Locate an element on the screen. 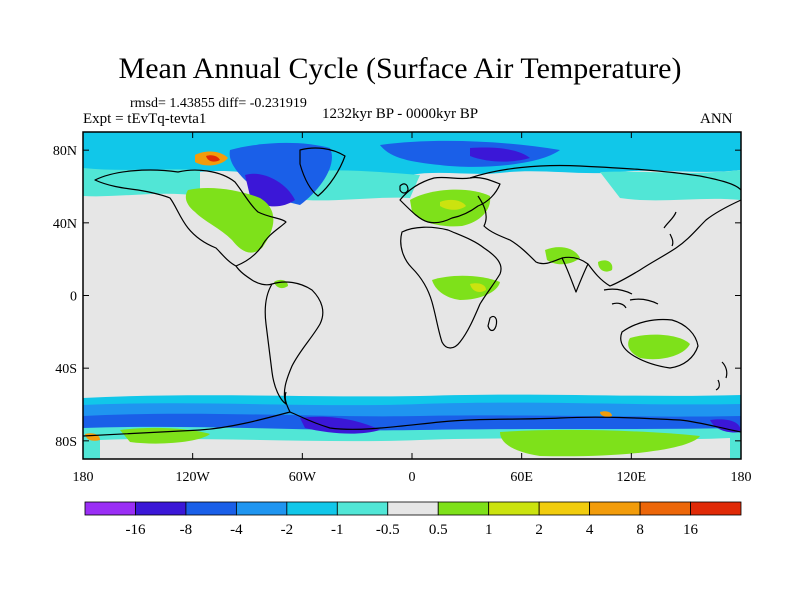 Image resolution: width=800 pixels, height=600 pixels. diff-value: -0.231919 is located at coordinates (278, 103).